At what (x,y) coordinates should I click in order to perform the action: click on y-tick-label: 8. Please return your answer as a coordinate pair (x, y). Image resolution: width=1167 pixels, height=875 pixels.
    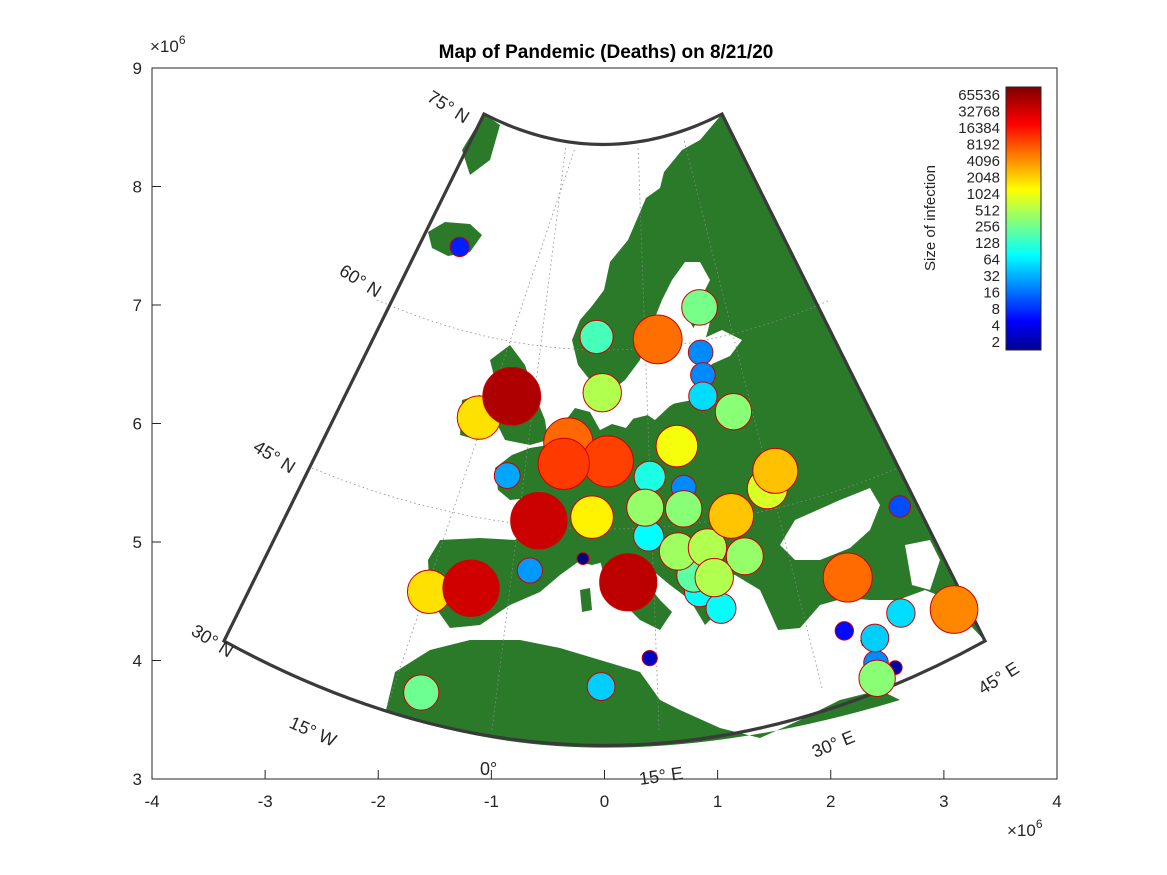
    Looking at the image, I should click on (137, 187).